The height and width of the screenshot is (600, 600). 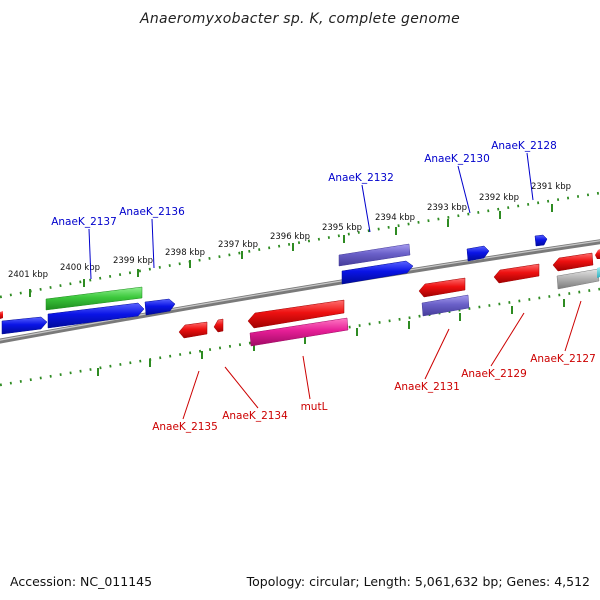 I want to click on gene-label-mutl: mutL, so click(x=314, y=407).